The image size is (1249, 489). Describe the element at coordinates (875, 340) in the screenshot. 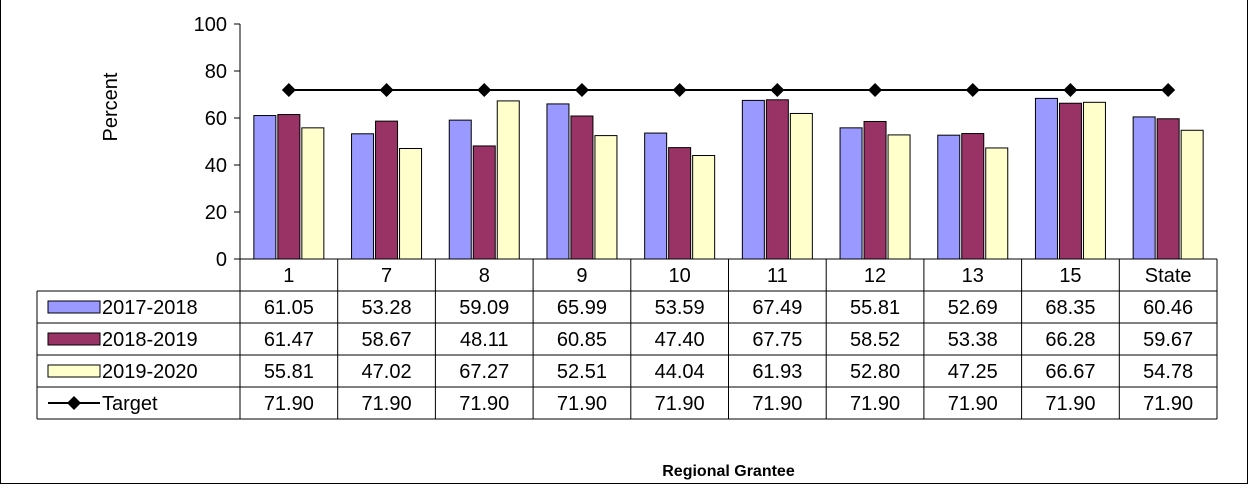

I see `data-label: 58.52` at that location.